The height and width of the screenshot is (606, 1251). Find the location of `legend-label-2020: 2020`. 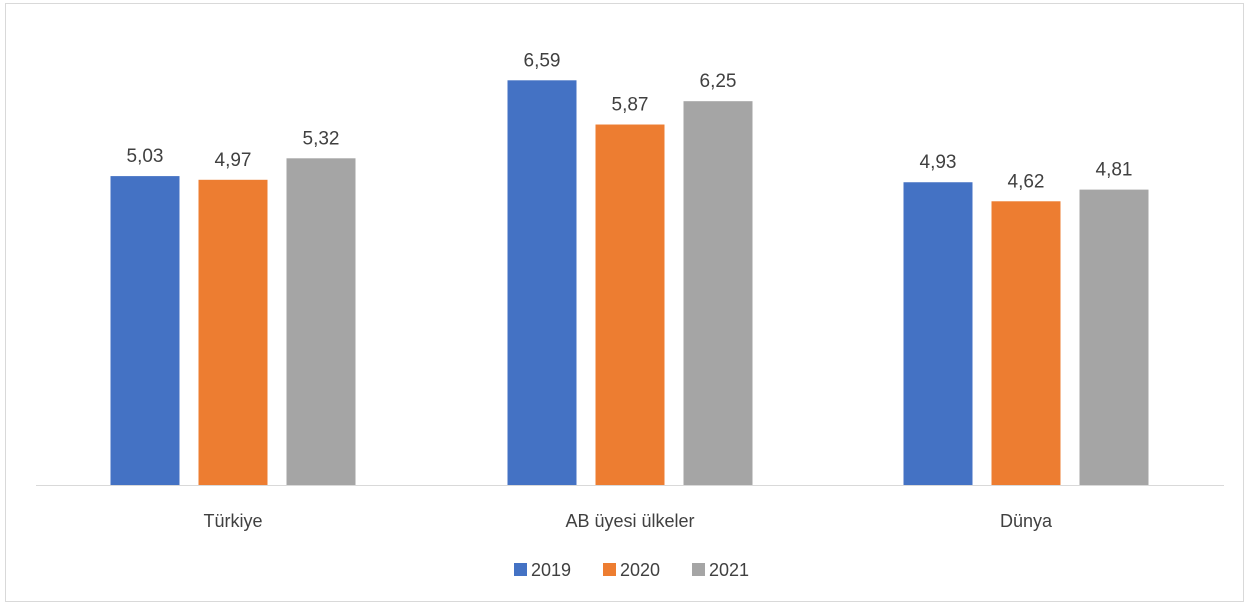

legend-label-2020: 2020 is located at coordinates (640, 570).